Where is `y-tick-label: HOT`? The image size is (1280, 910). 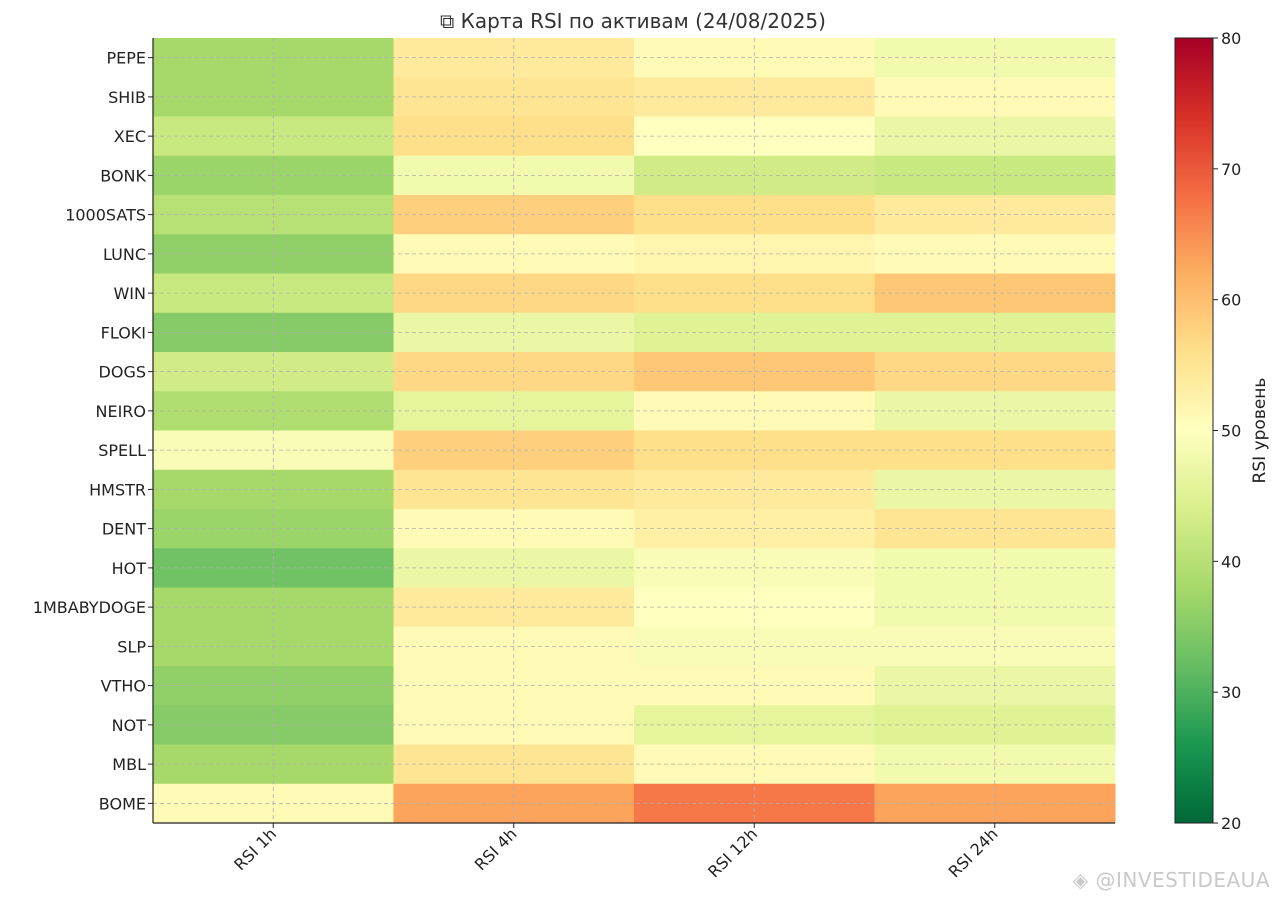 y-tick-label: HOT is located at coordinates (129, 568).